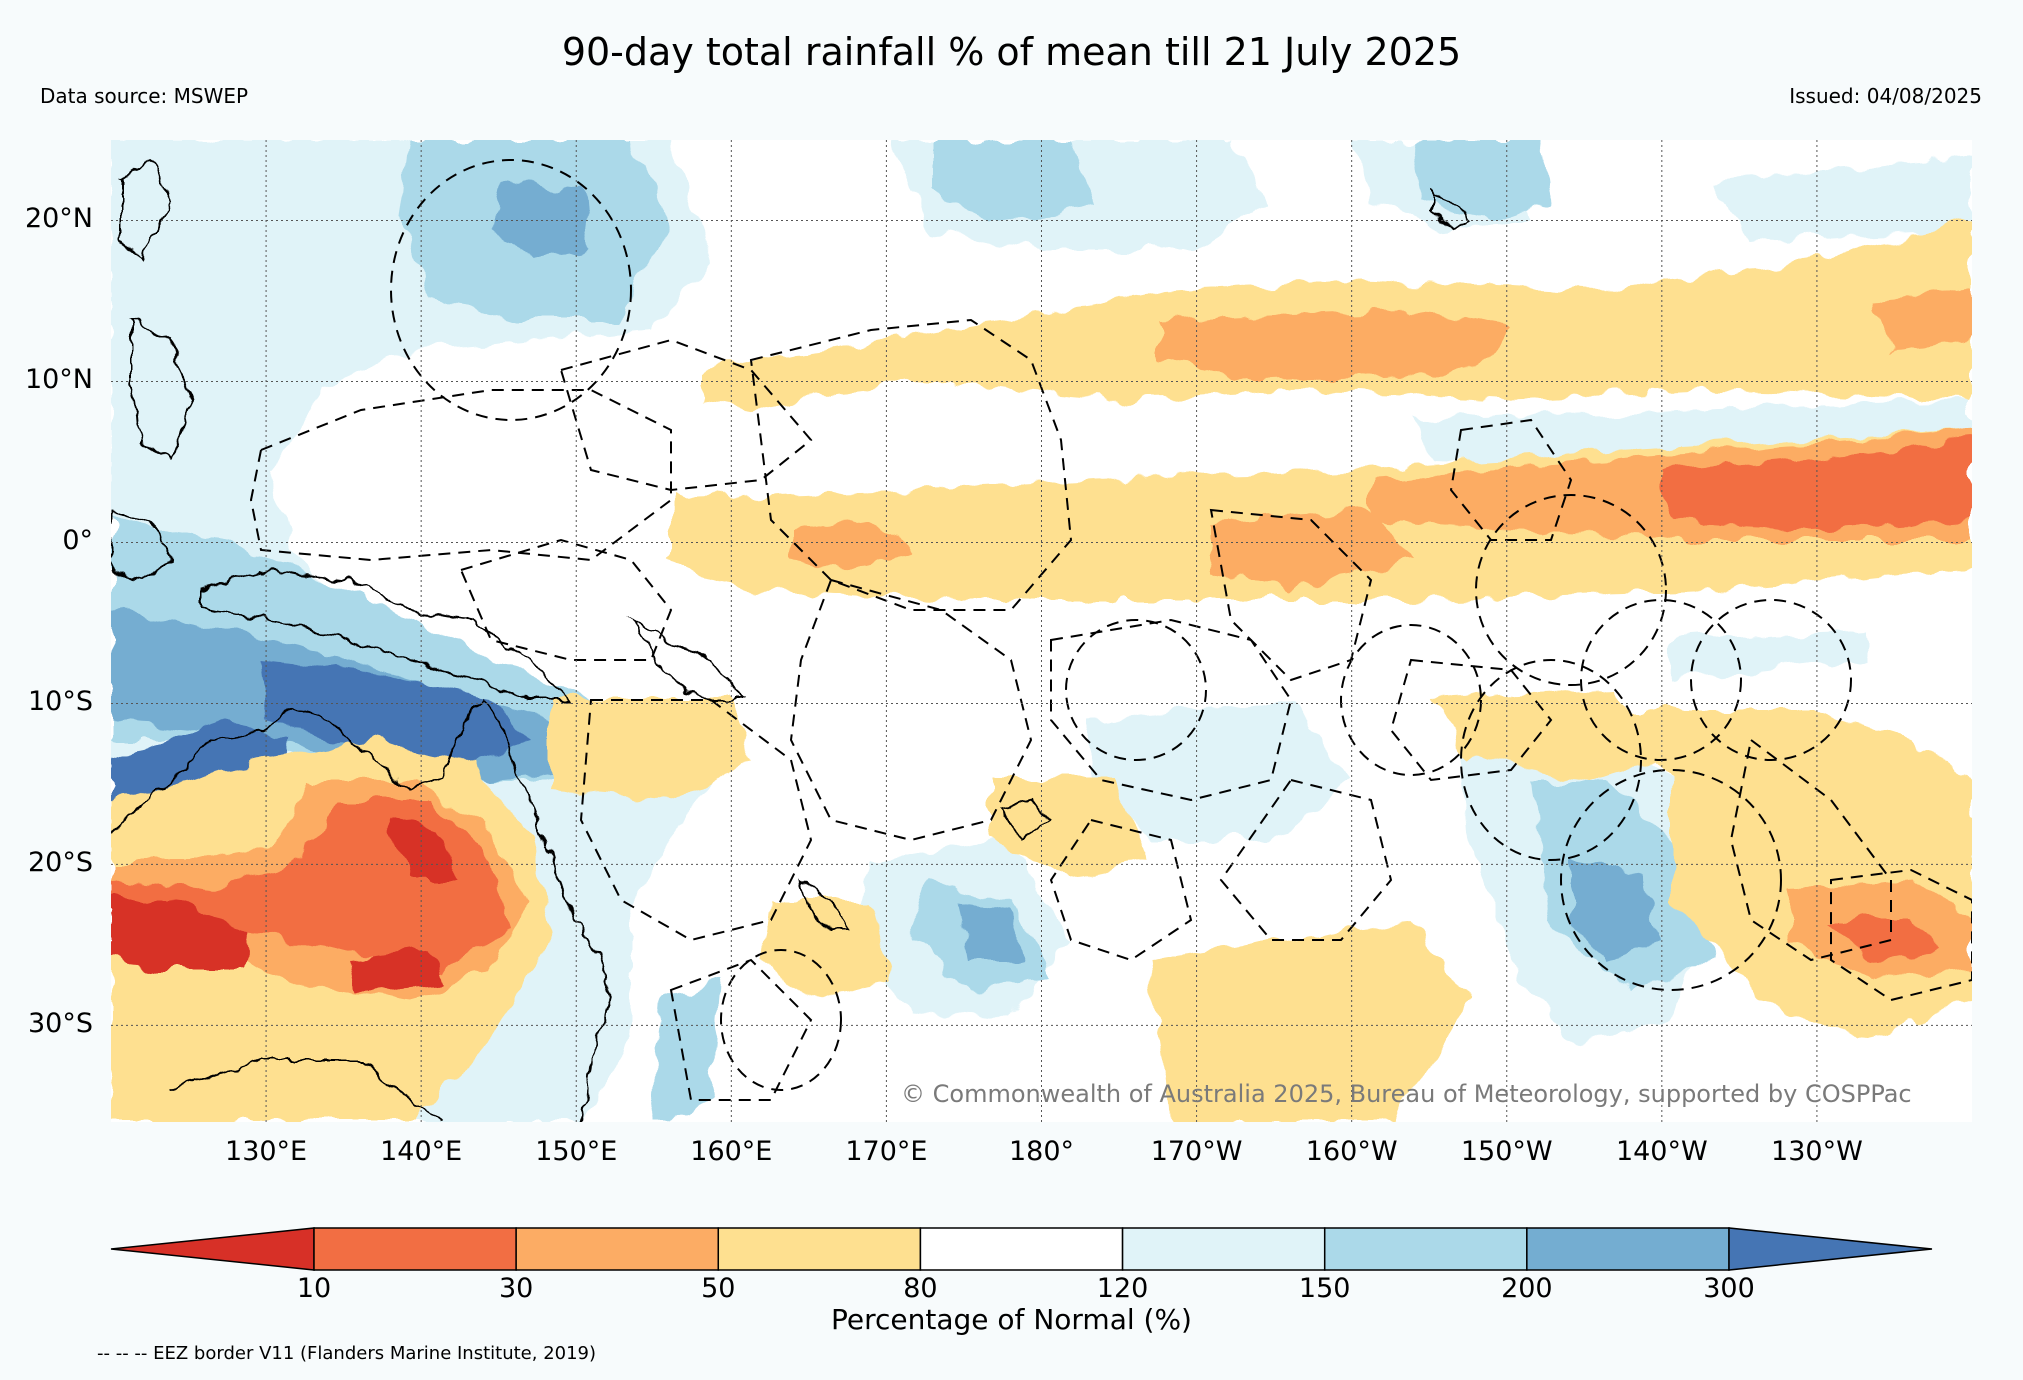  I want to click on latitude-label: 20°S, so click(60, 863).